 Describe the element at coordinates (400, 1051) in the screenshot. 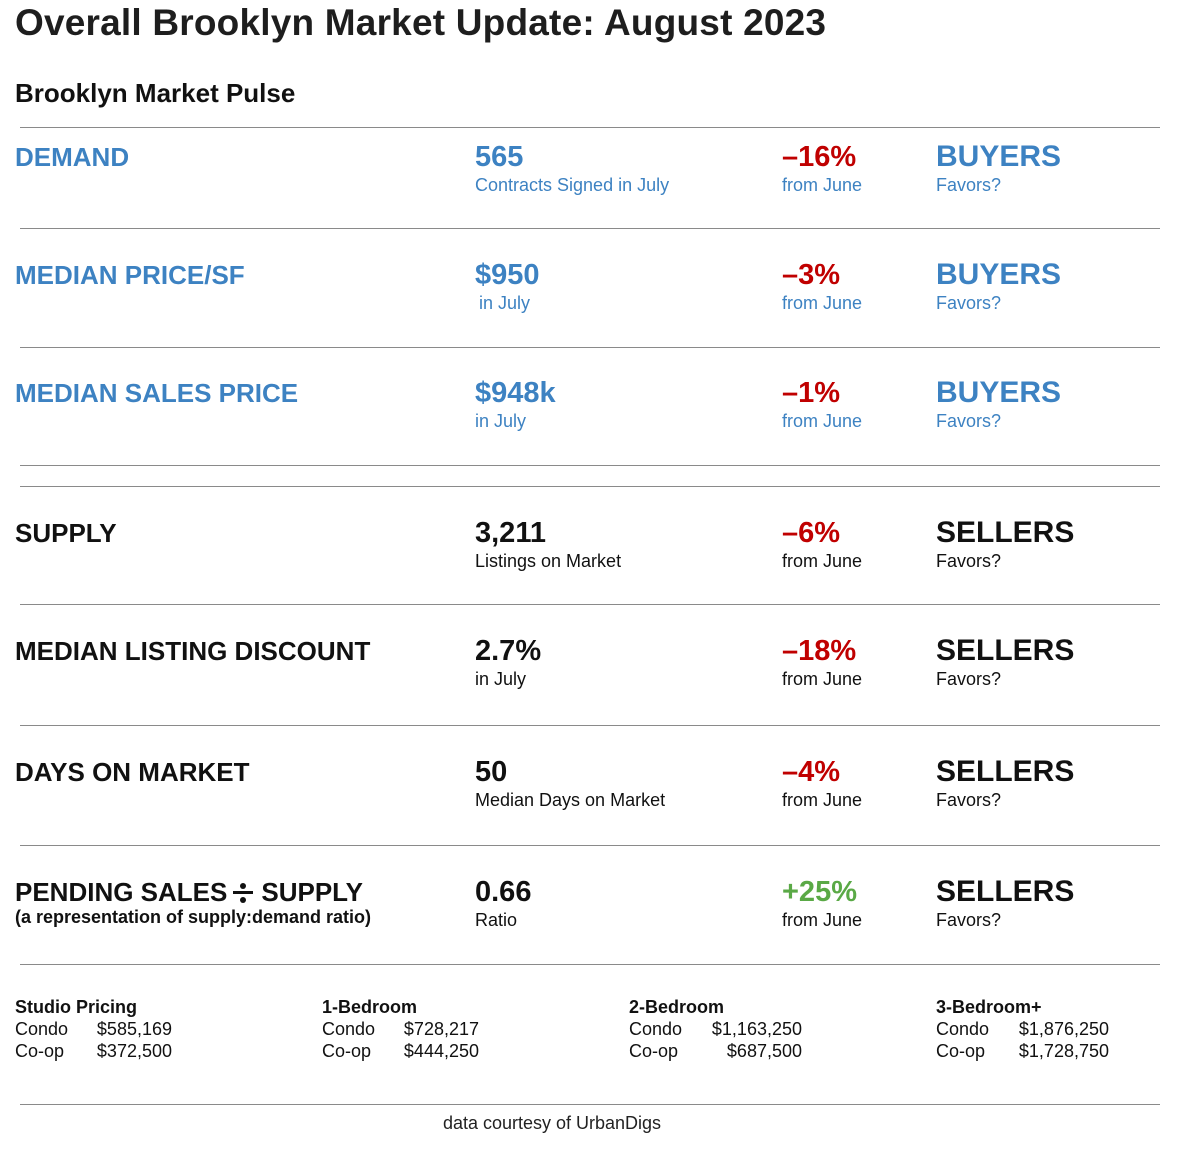

I see `pricing-row: Co-op $444,250` at that location.